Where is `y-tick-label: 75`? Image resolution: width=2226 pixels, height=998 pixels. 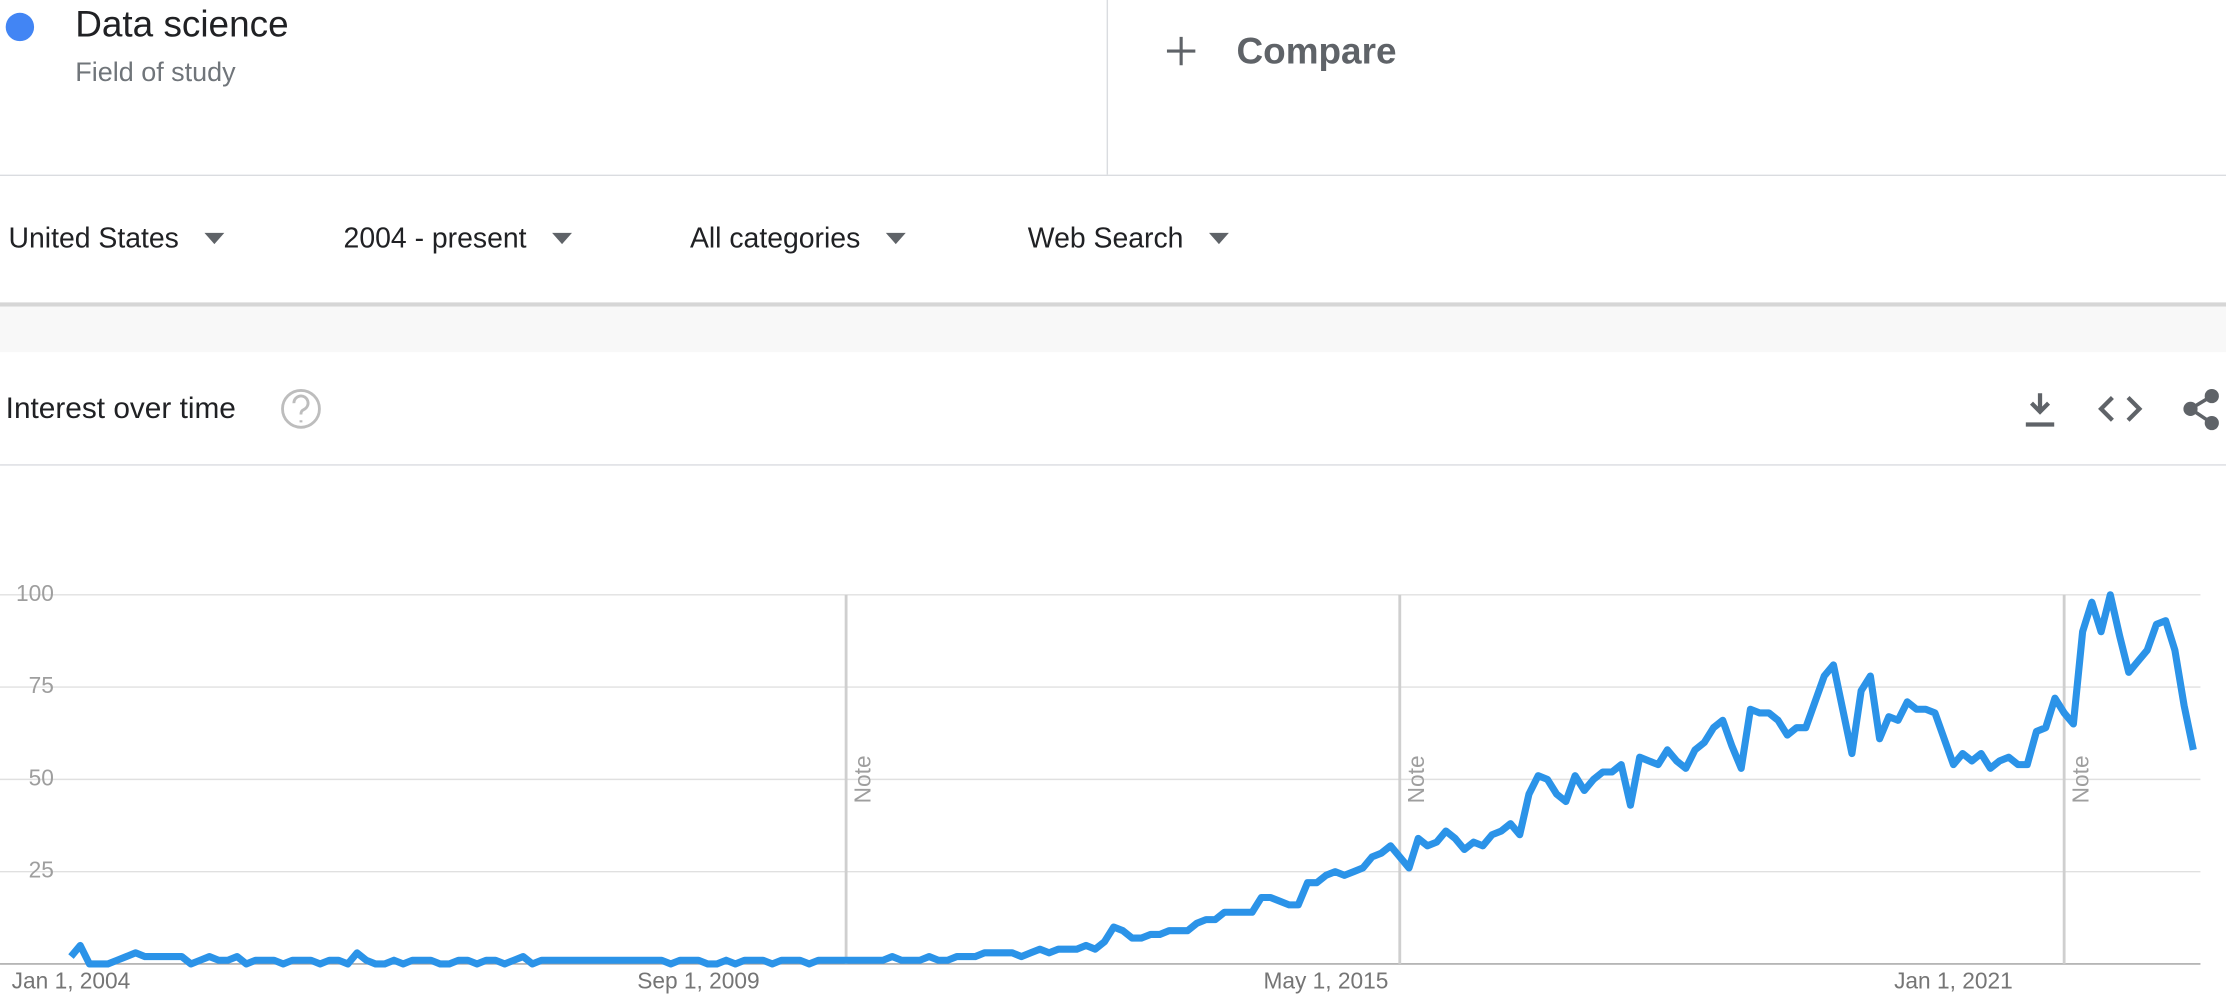
y-tick-label: 75 is located at coordinates (41, 685).